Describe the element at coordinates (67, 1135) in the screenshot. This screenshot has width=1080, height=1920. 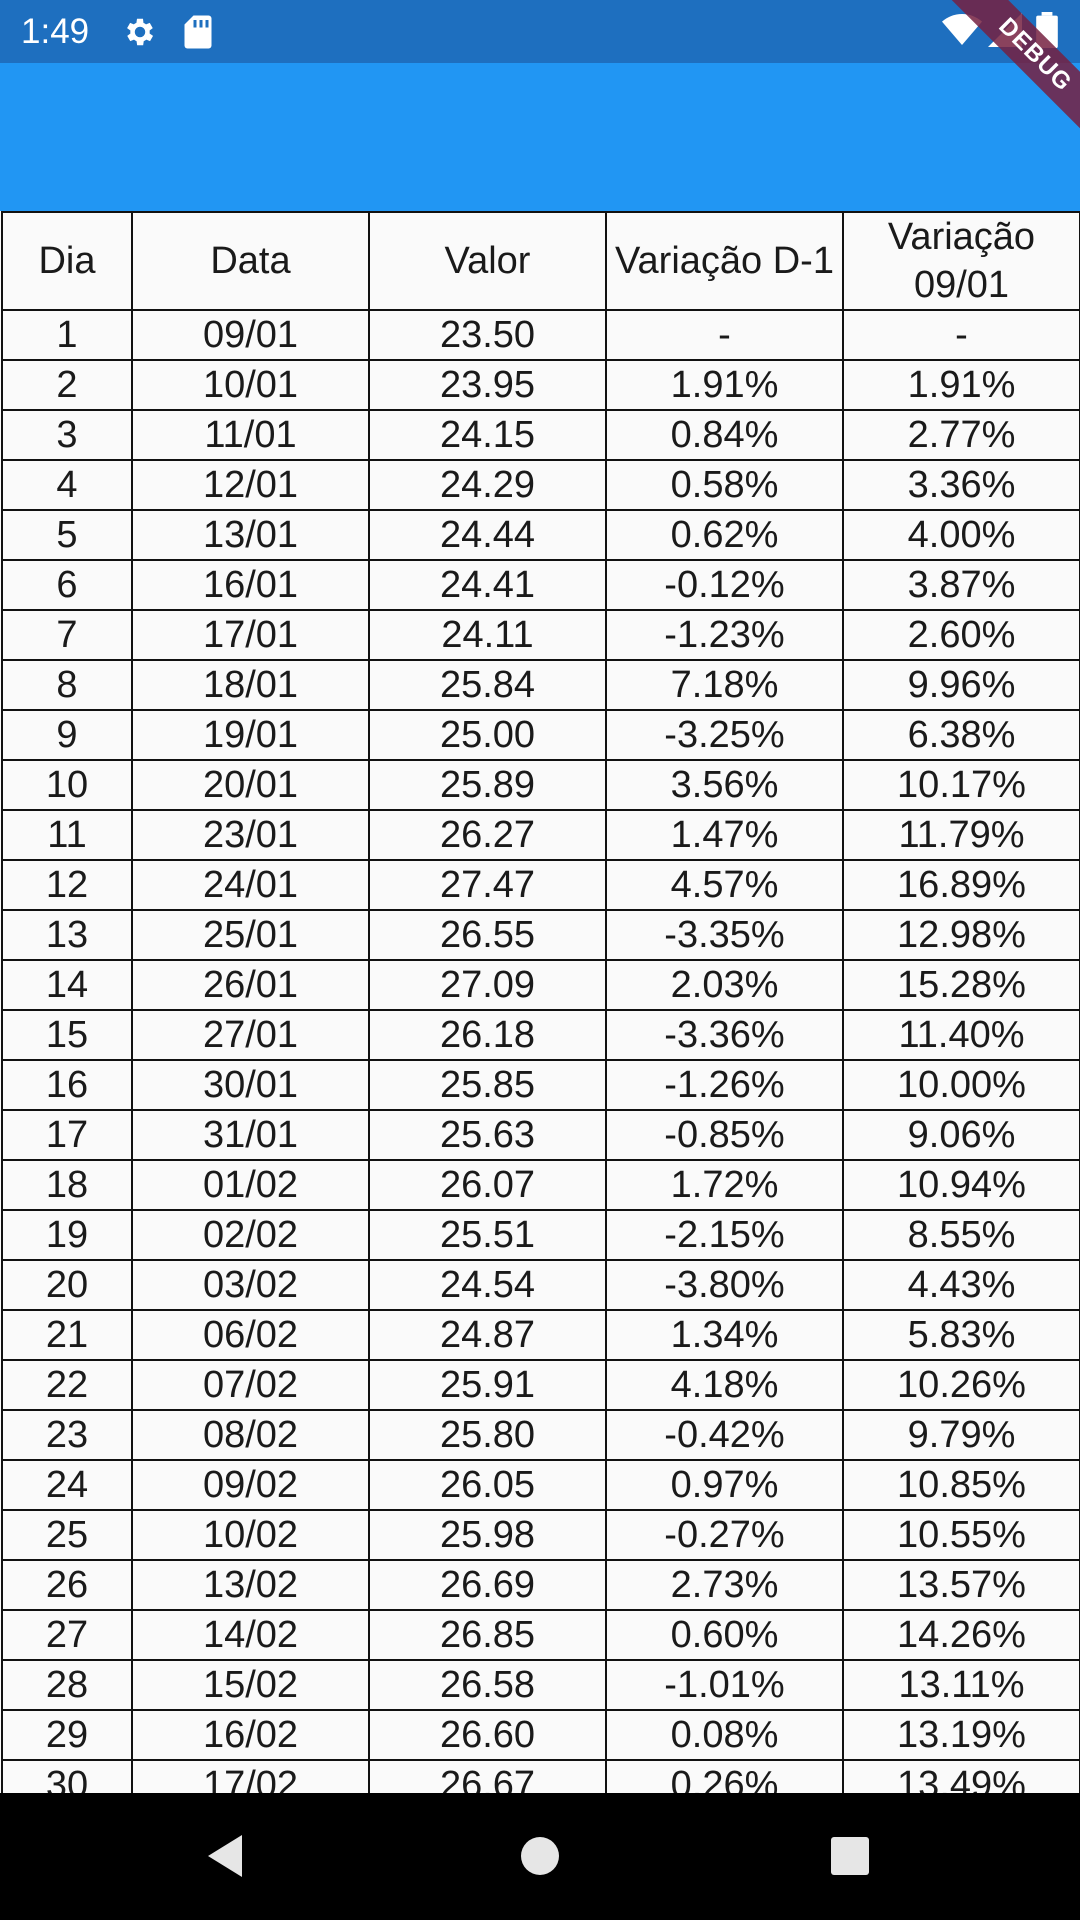
I see `cell-dia: 17` at that location.